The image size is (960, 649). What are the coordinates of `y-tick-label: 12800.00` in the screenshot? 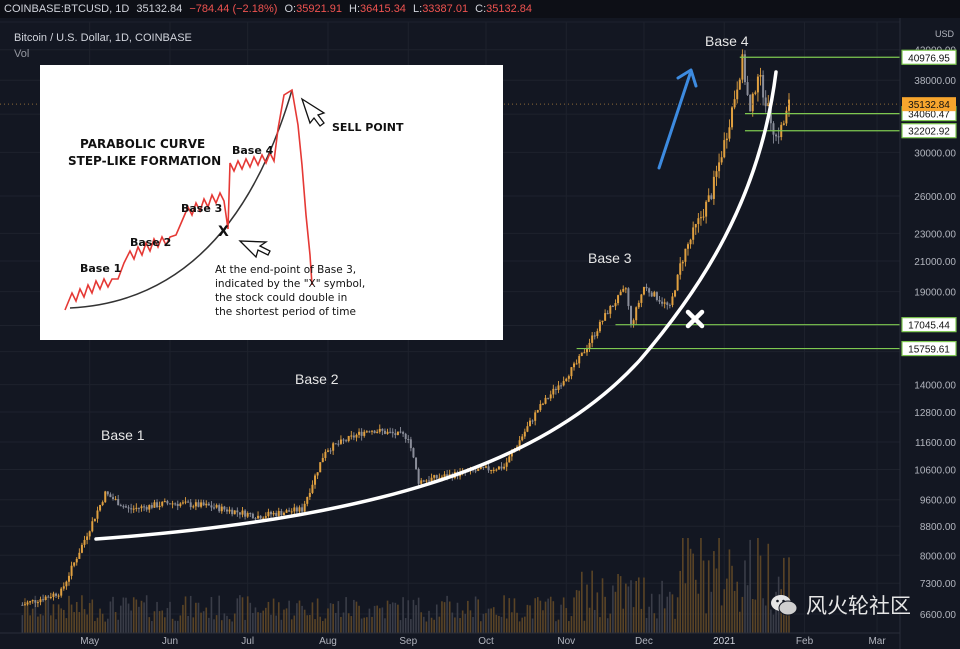 It's located at (935, 413).